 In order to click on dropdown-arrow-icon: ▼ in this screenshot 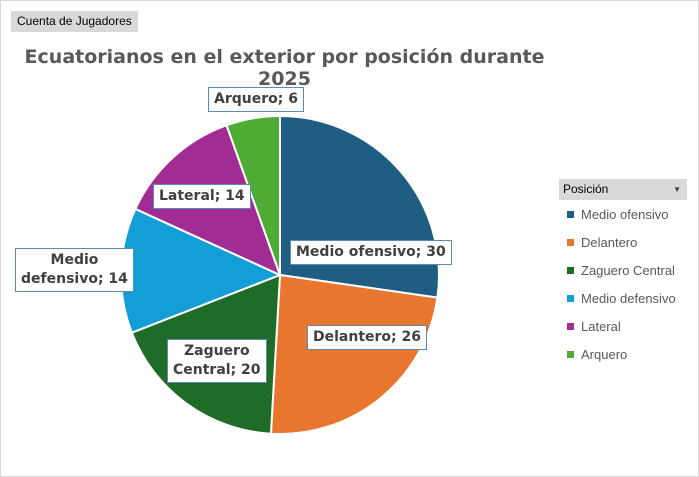, I will do `click(677, 189)`.